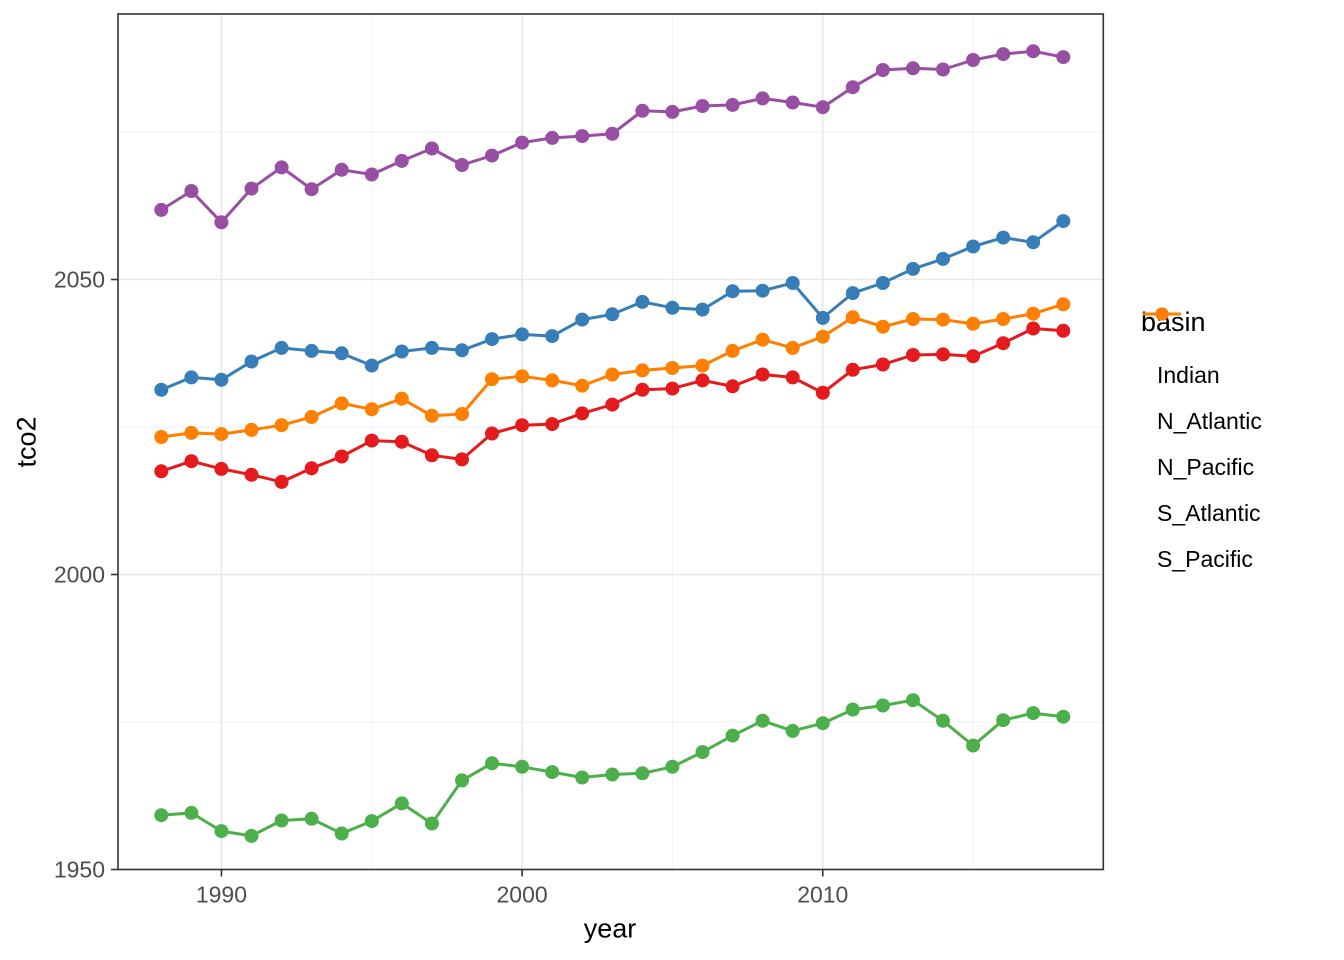 This screenshot has width=1344, height=960. What do you see at coordinates (762, 720) in the screenshot?
I see `data-point-N_Pacific-2008` at bounding box center [762, 720].